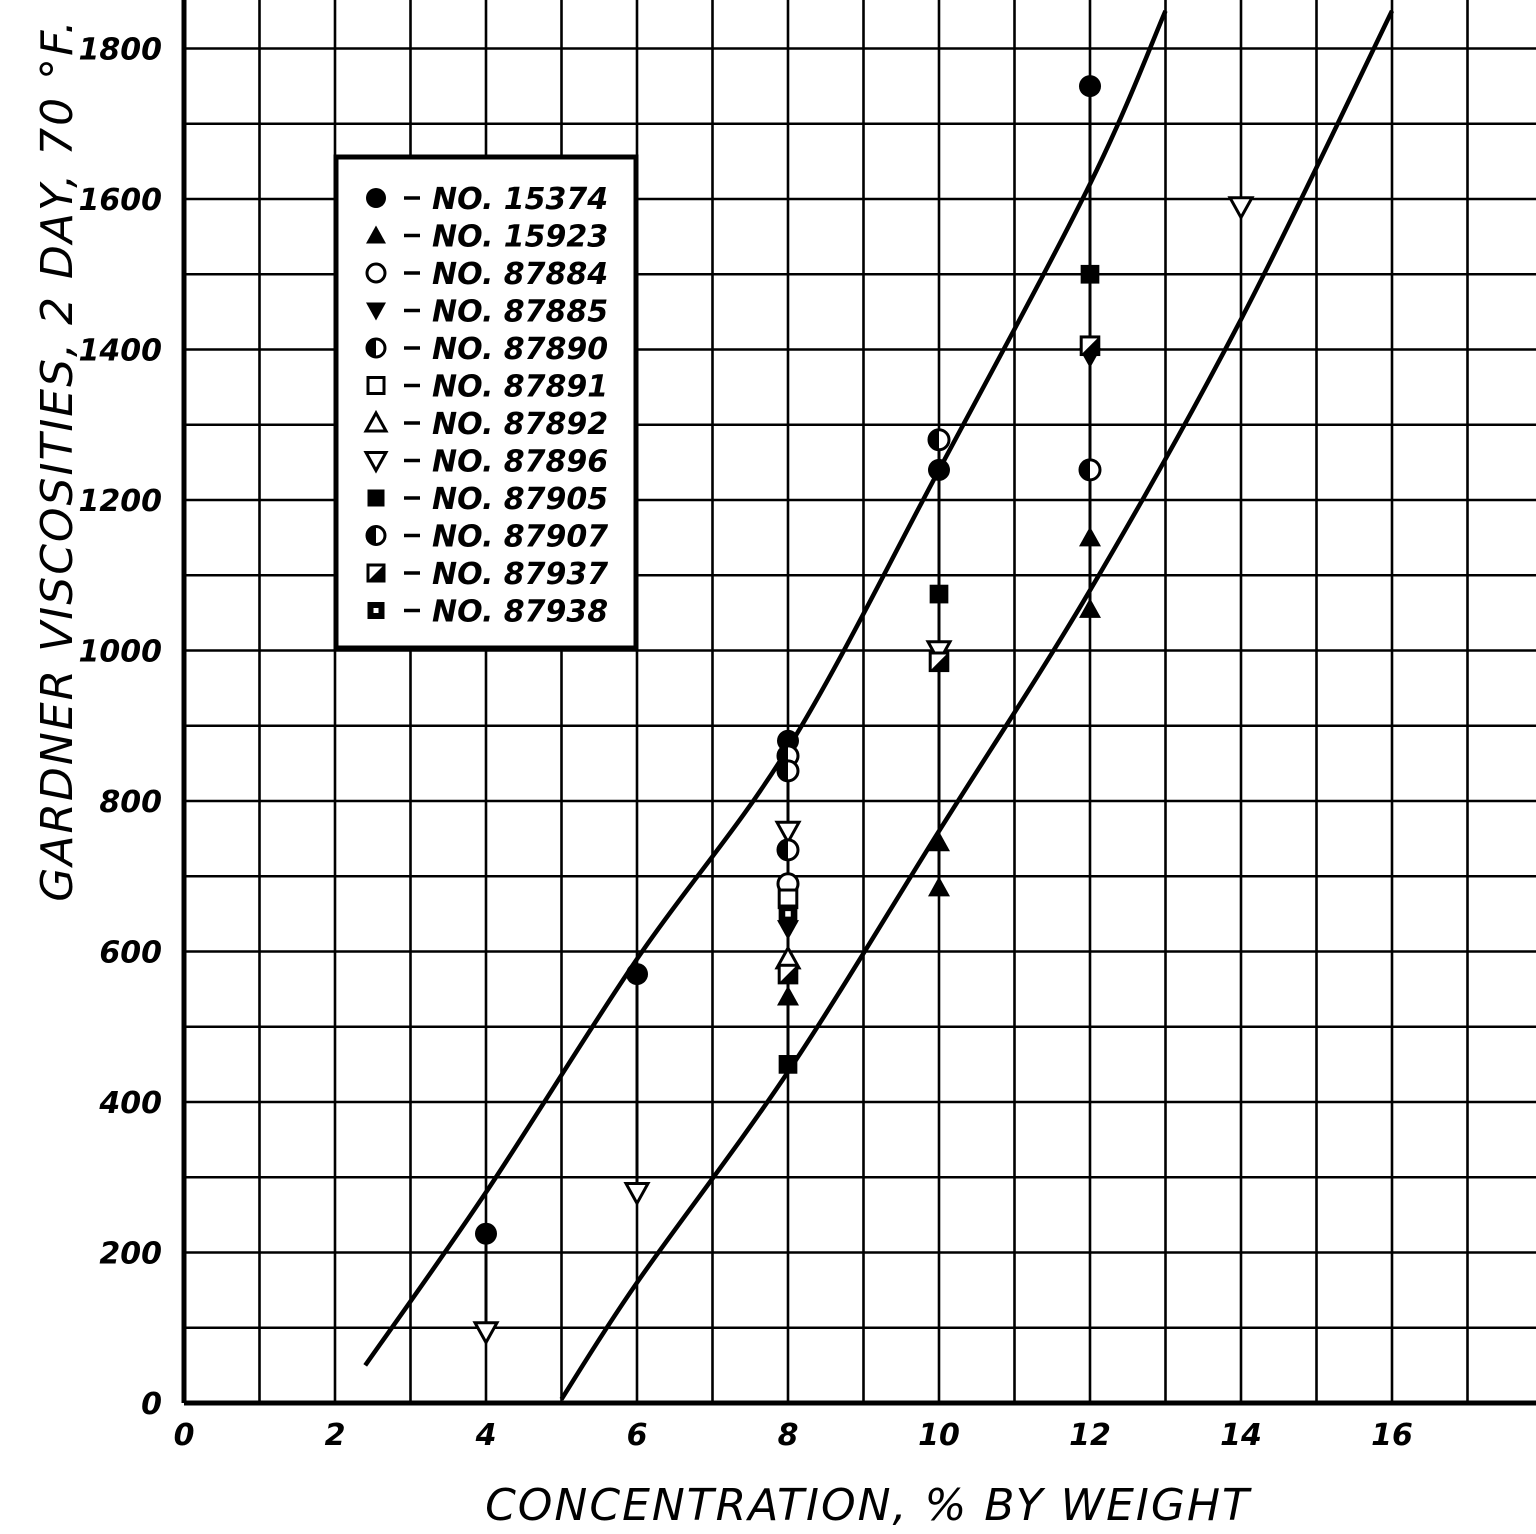 The height and width of the screenshot is (1534, 1536). What do you see at coordinates (1090, 1435) in the screenshot?
I see `x-tick-label: 12` at bounding box center [1090, 1435].